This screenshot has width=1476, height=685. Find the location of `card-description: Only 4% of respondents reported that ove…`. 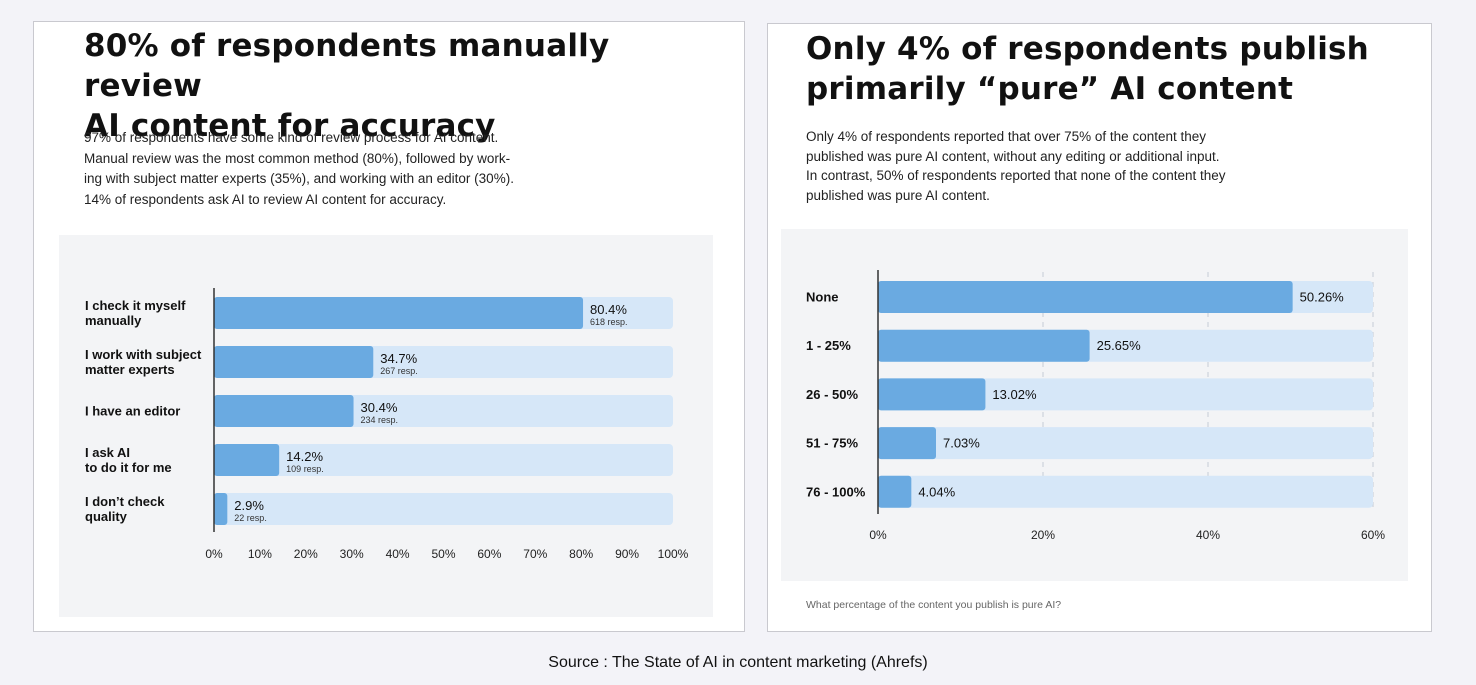

card-description: Only 4% of respondents reported that ove… is located at coordinates (1016, 166).